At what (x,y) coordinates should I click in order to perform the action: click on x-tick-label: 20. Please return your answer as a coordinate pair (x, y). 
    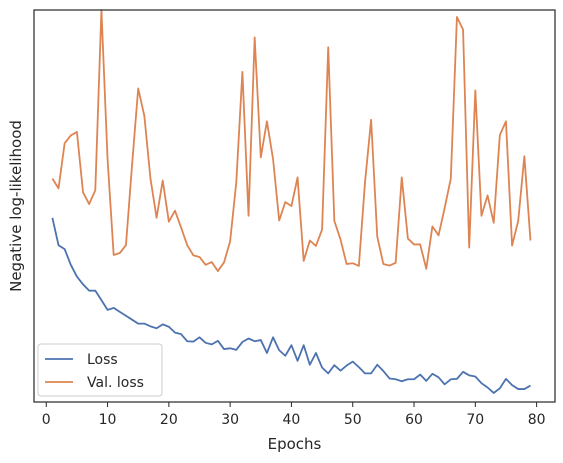
    Looking at the image, I should click on (169, 420).